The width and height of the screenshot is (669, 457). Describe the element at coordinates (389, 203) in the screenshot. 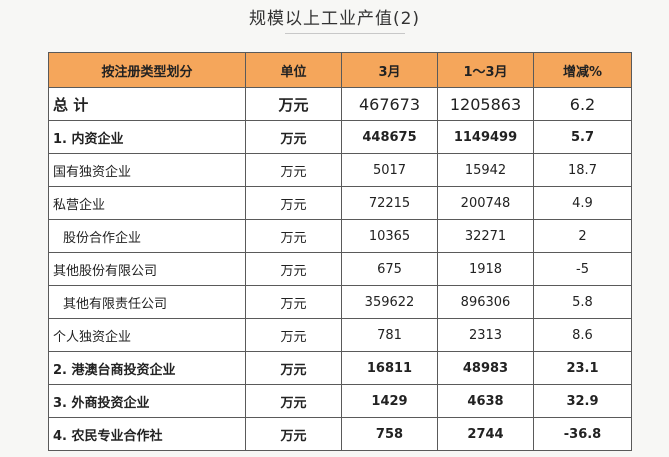

I see `row-march-value: 72215` at that location.